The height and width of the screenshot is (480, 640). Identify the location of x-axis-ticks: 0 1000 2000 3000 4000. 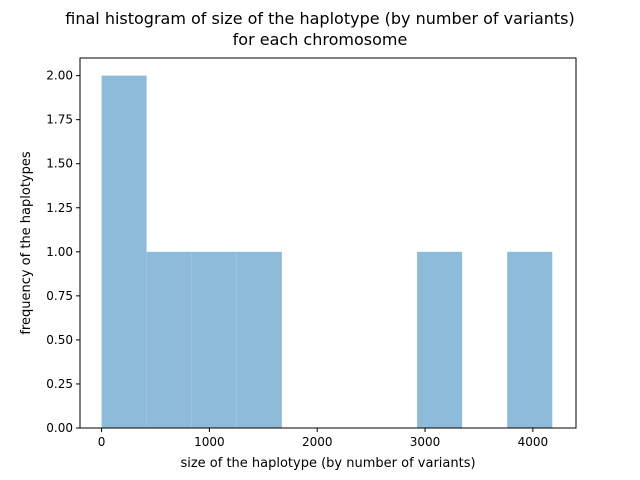
(323, 438).